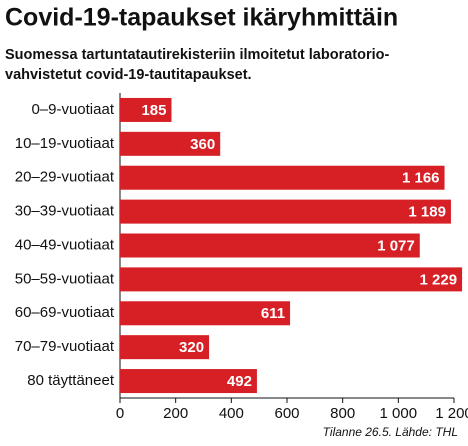 This screenshot has height=446, width=468. I want to click on y-tick-label: 40–49-vuotiaat, so click(65, 244).